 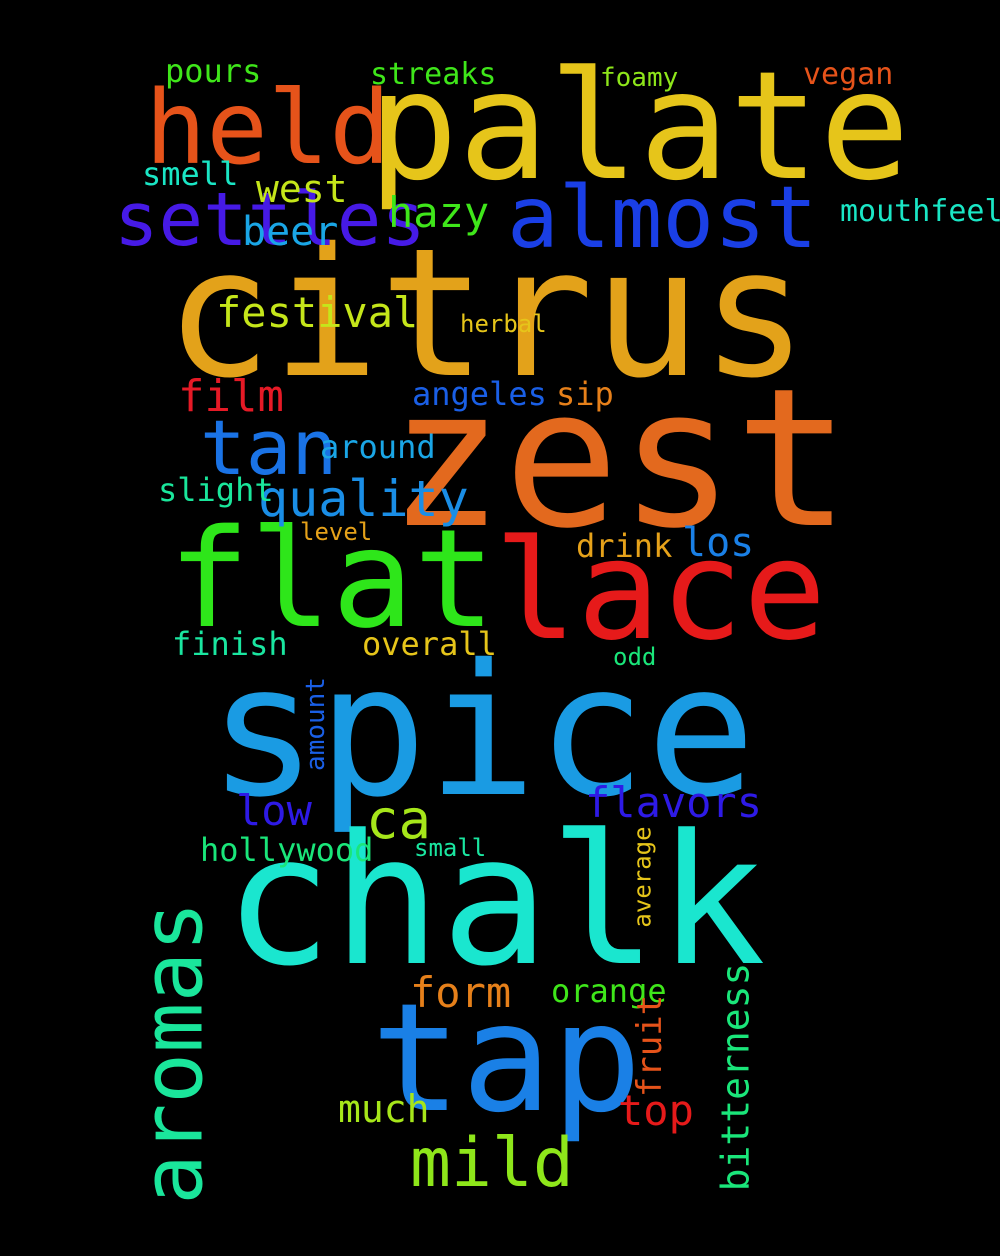 What do you see at coordinates (635, 657) in the screenshot?
I see `word-bitterness: odd` at bounding box center [635, 657].